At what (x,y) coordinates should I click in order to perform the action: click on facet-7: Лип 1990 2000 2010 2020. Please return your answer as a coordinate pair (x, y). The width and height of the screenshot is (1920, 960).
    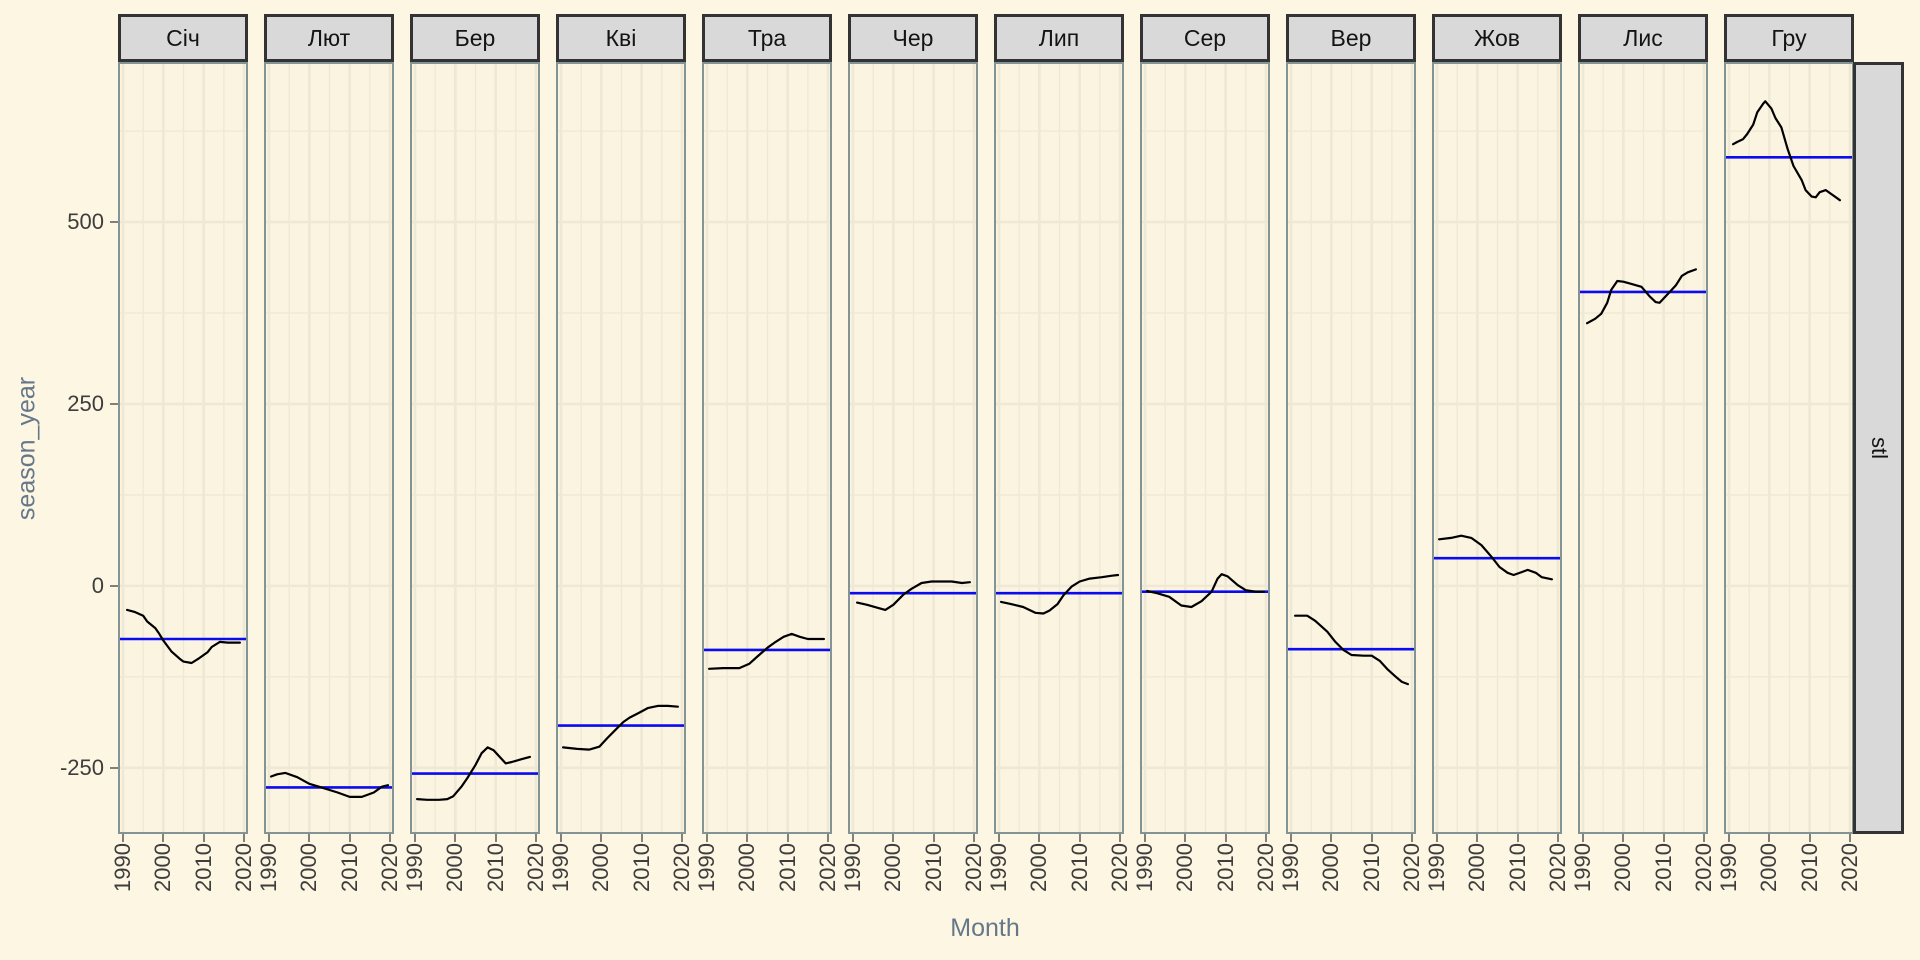
    Looking at the image, I should click on (1059, 480).